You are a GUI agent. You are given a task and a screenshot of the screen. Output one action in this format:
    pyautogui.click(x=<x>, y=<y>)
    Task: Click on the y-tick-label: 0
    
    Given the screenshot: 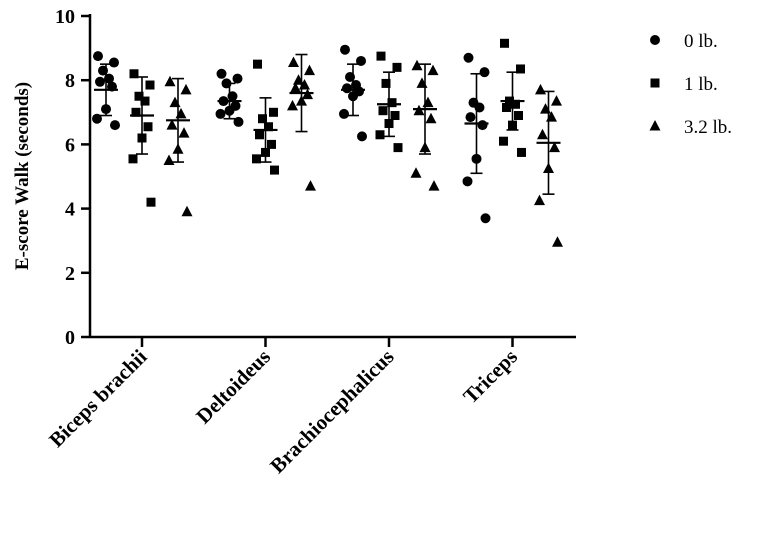 What is the action you would take?
    pyautogui.click(x=70, y=338)
    